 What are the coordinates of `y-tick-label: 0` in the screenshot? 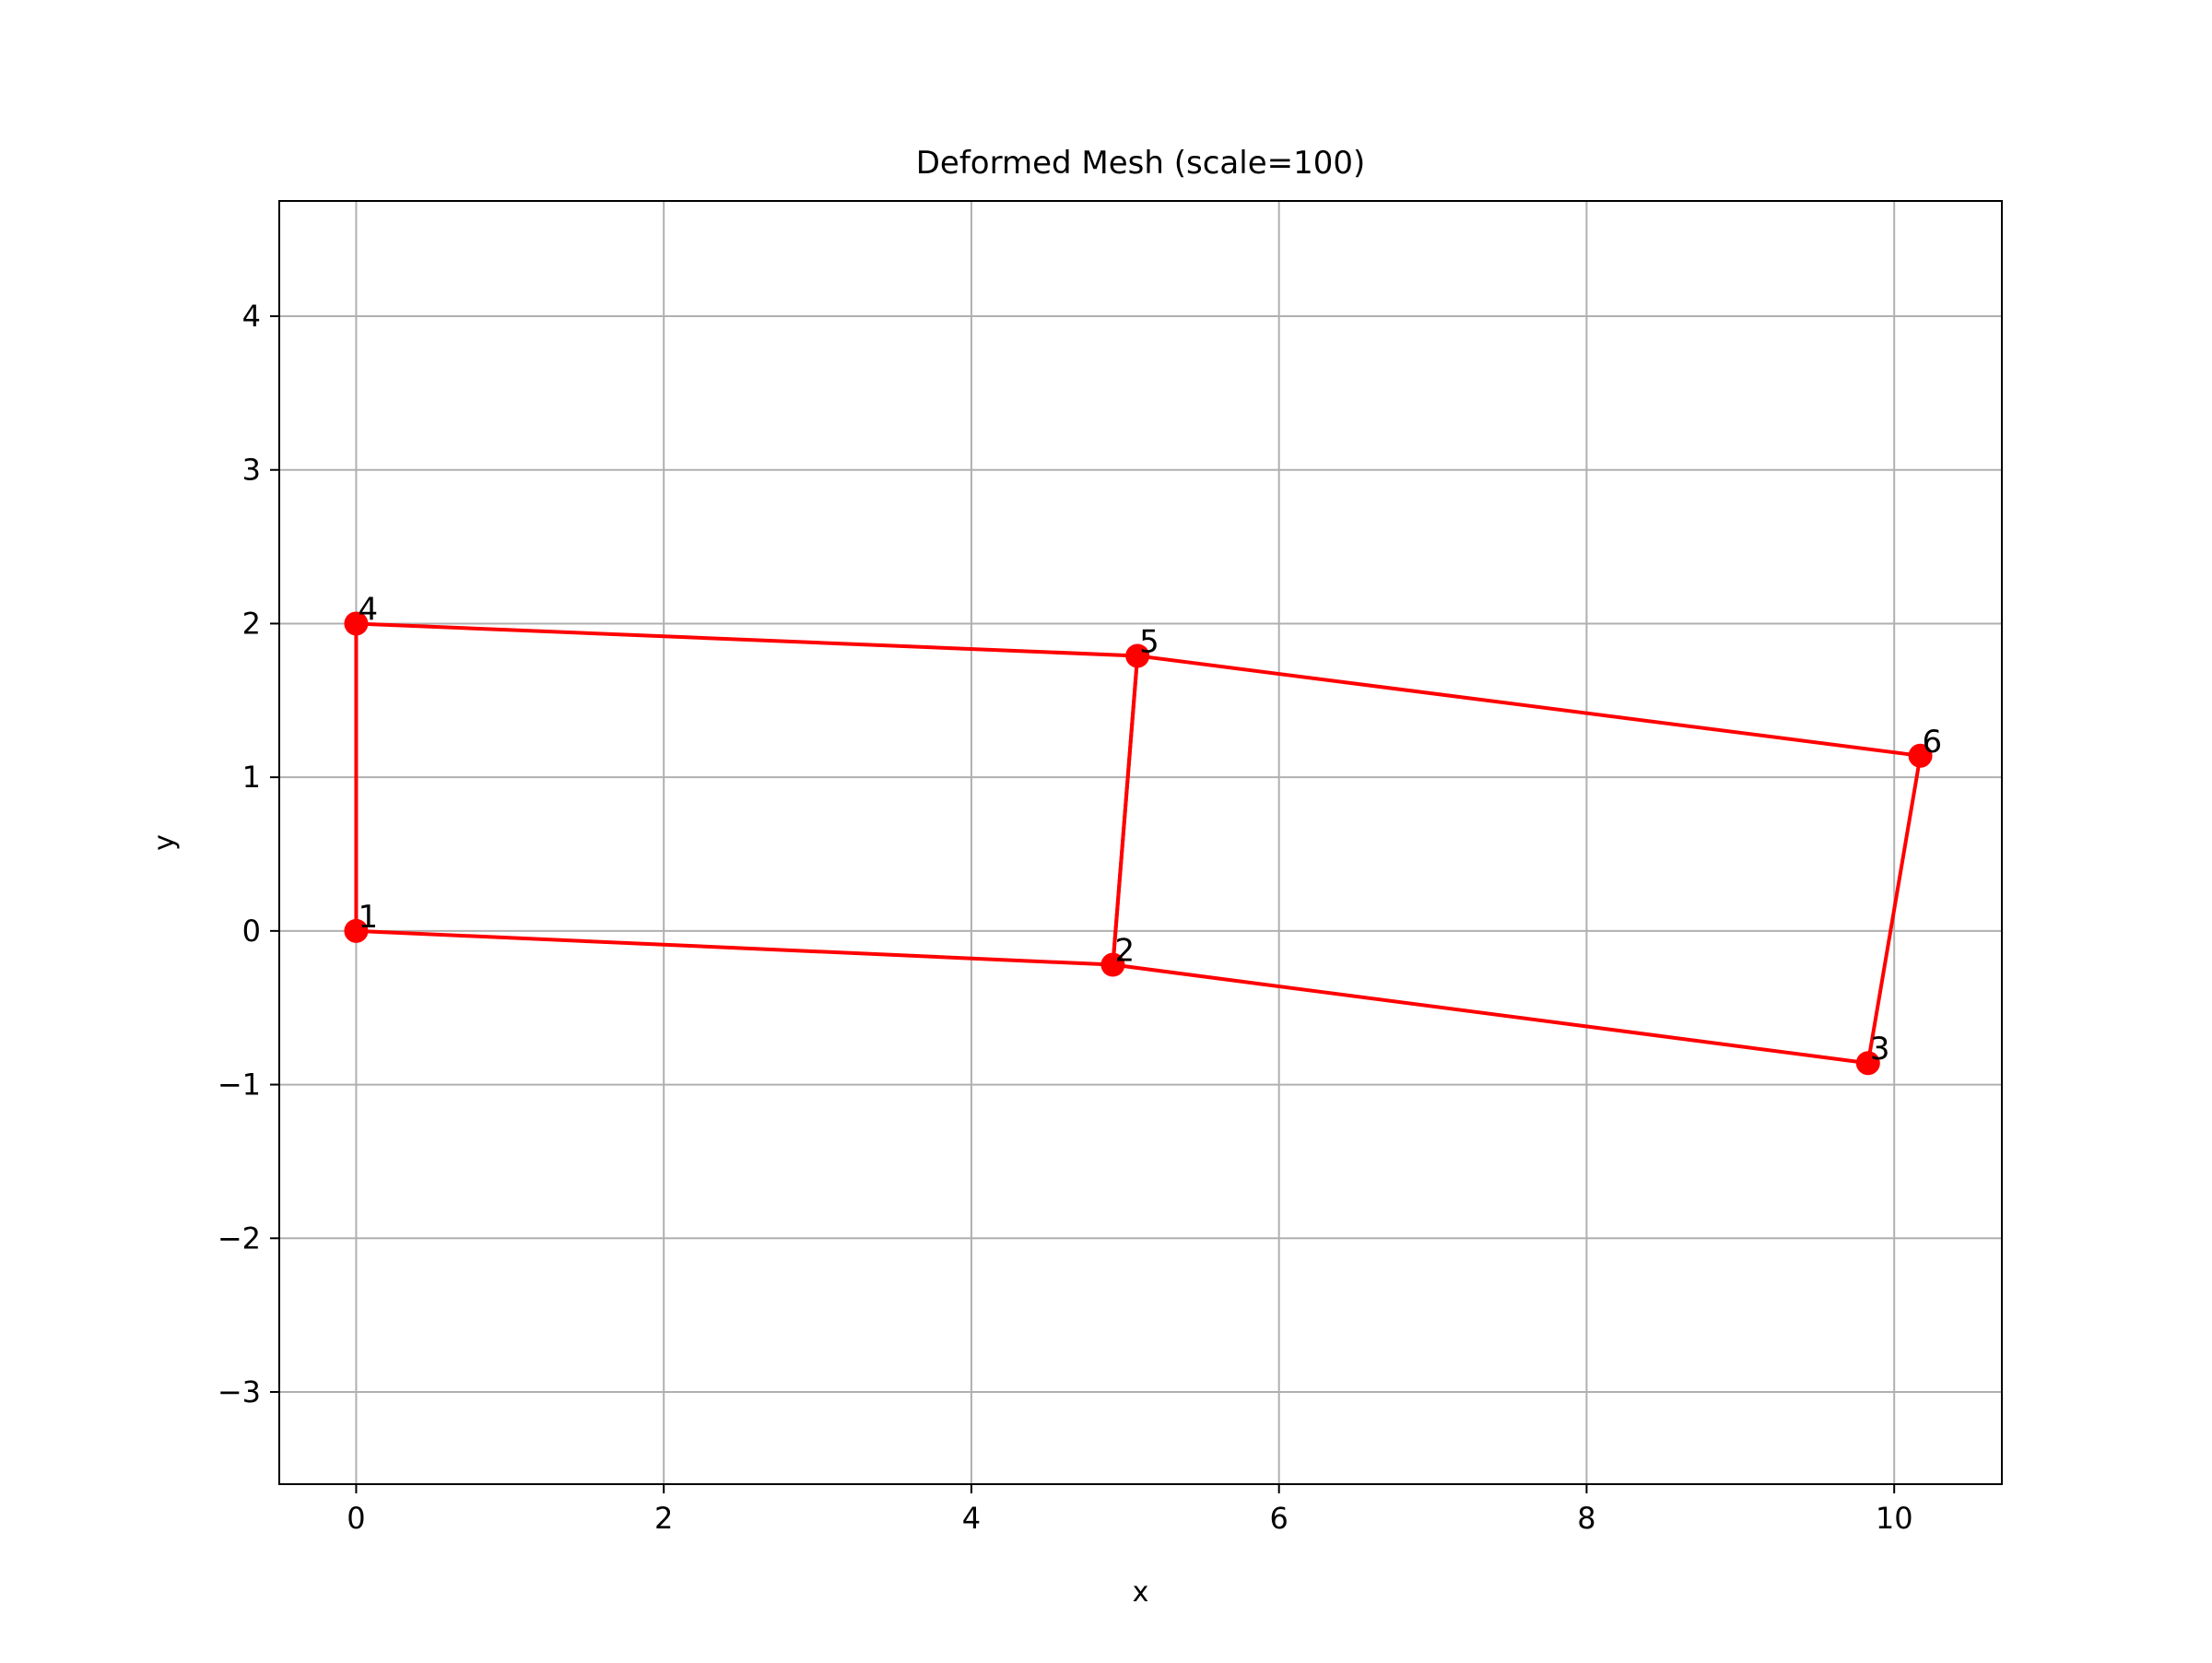 It's located at (251, 932).